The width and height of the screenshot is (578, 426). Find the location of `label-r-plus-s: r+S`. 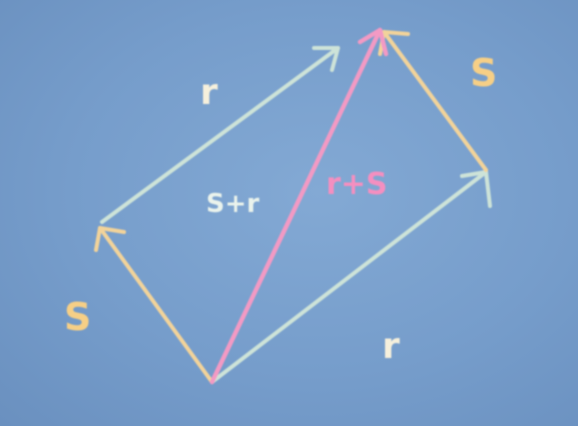

label-r-plus-s: r+S is located at coordinates (357, 184).